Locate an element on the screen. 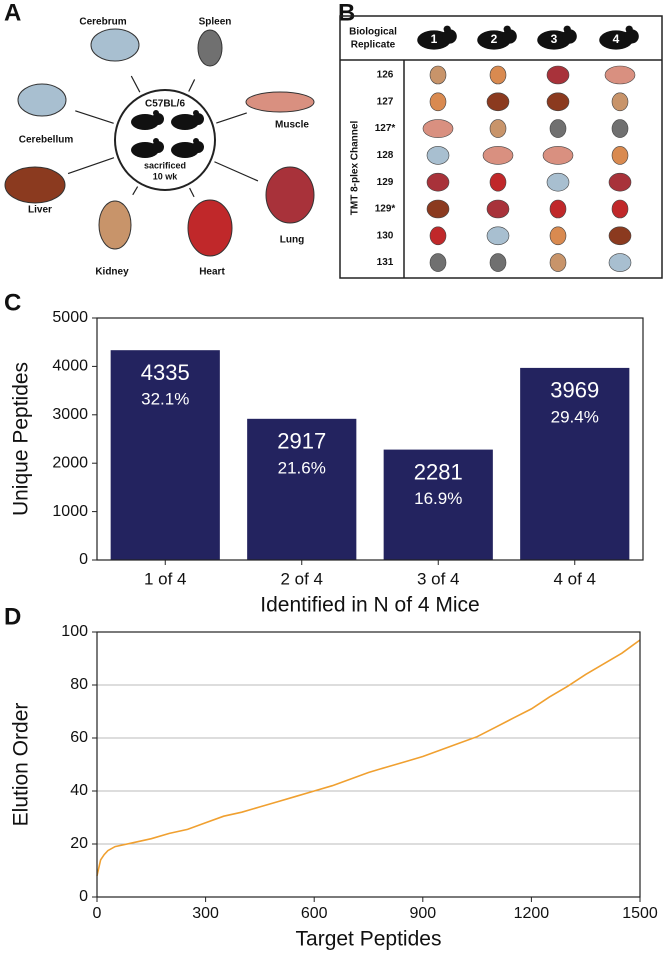 The width and height of the screenshot is (666, 959). organ-label: Liver is located at coordinates (40, 210).